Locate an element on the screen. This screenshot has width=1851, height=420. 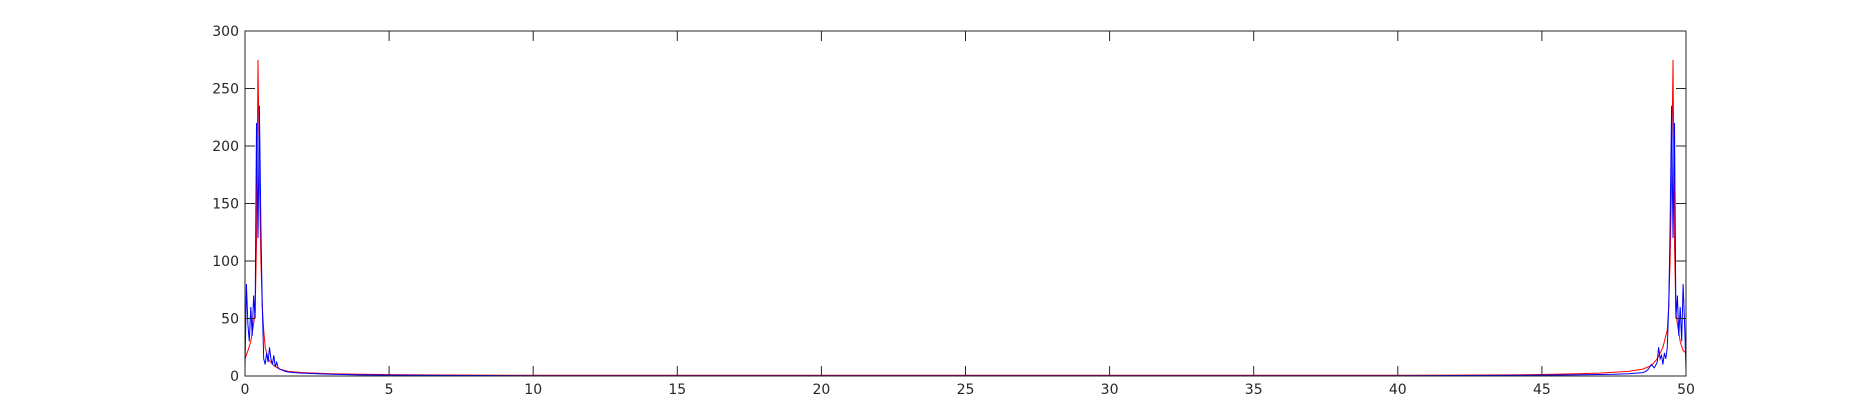
y-tick-label: 50 is located at coordinates (230, 320).